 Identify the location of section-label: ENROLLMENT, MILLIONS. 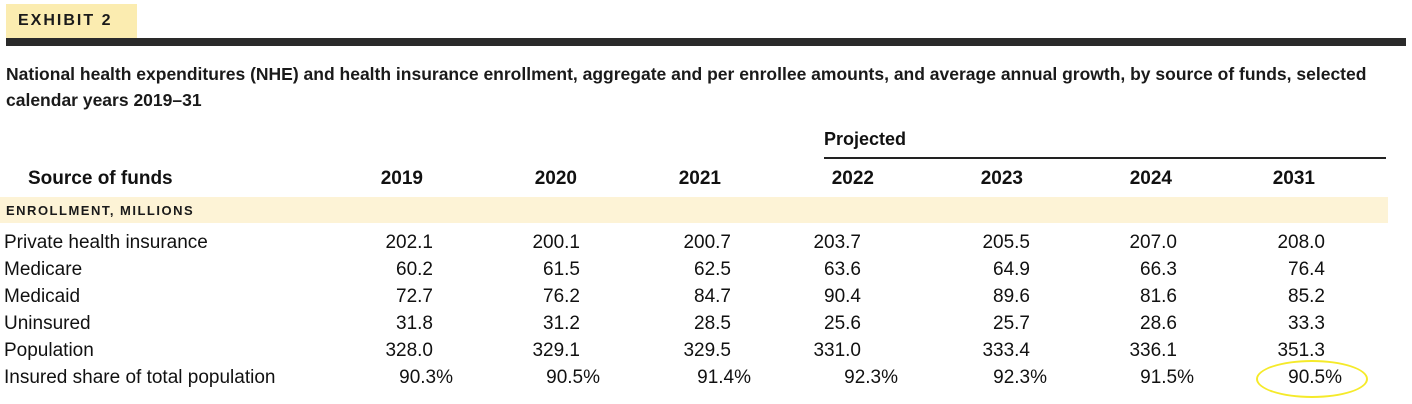
(100, 210).